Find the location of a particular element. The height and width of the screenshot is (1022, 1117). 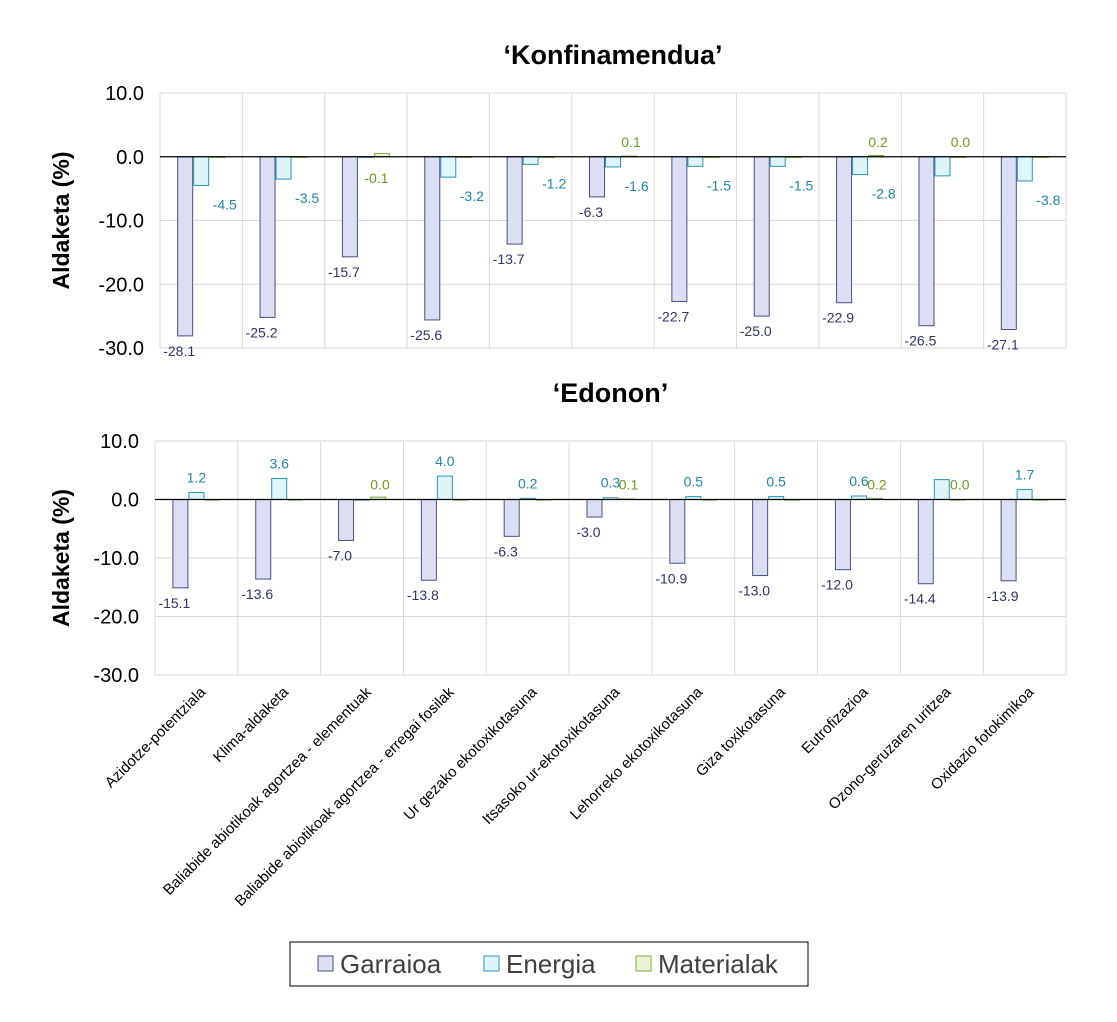

legend-label: Garraioa is located at coordinates (391, 964).